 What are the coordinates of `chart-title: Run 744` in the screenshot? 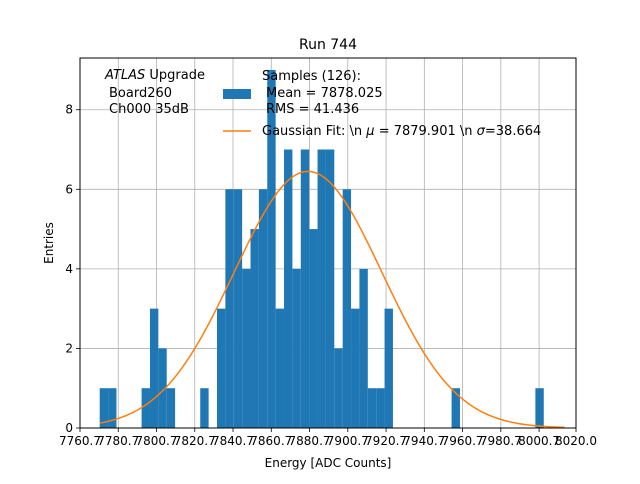 It's located at (328, 45).